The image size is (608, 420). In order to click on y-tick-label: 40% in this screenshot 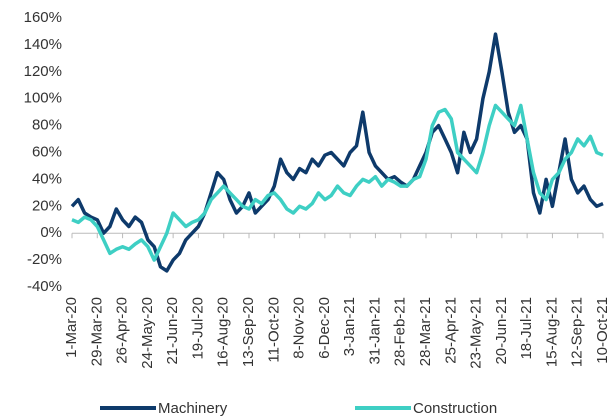, I will do `click(47, 178)`.